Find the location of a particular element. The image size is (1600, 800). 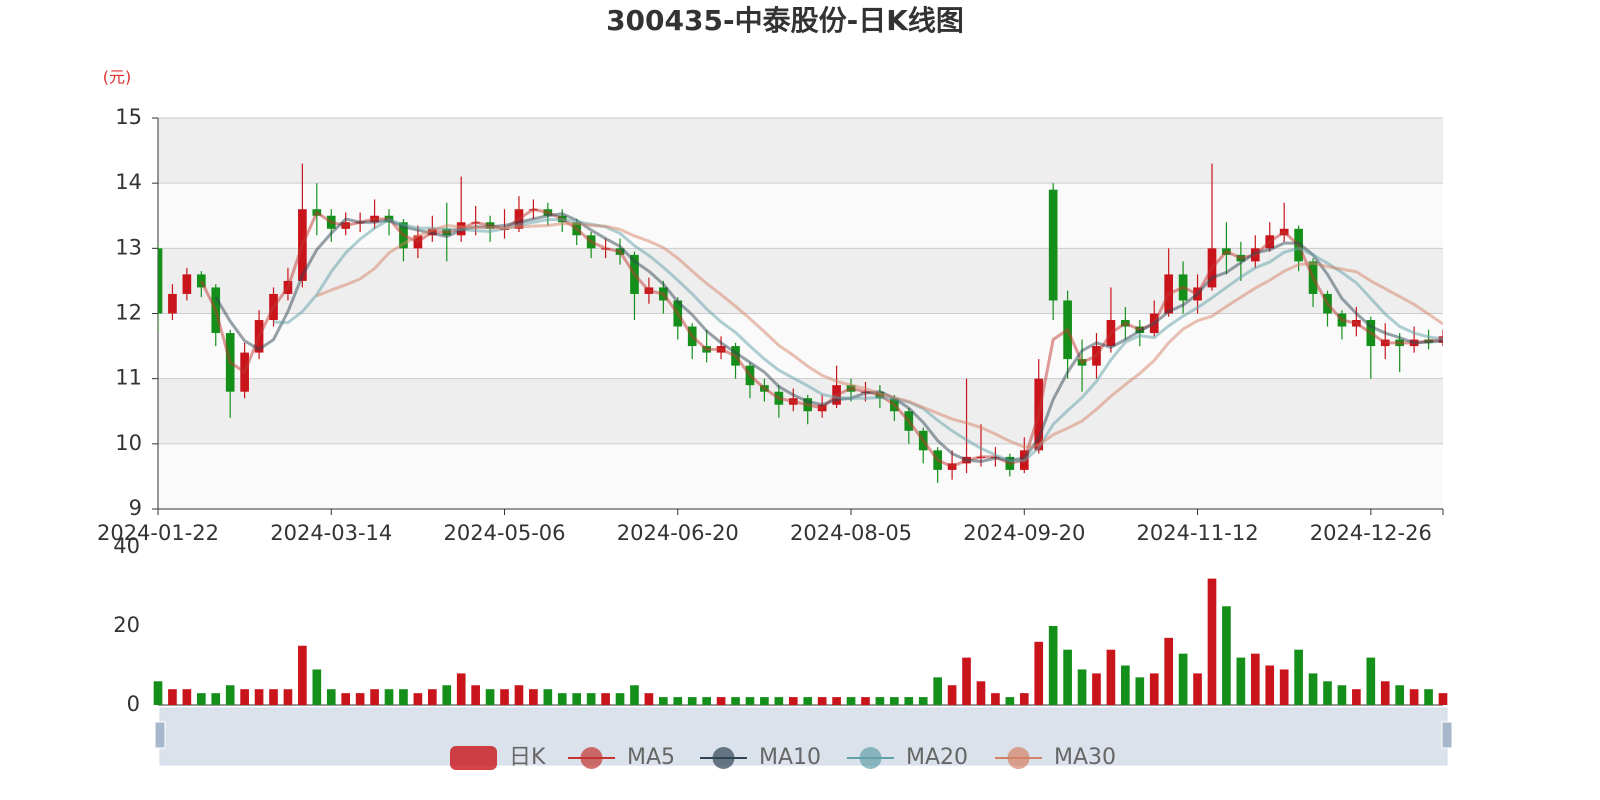

legend-label: MA10 is located at coordinates (790, 757).